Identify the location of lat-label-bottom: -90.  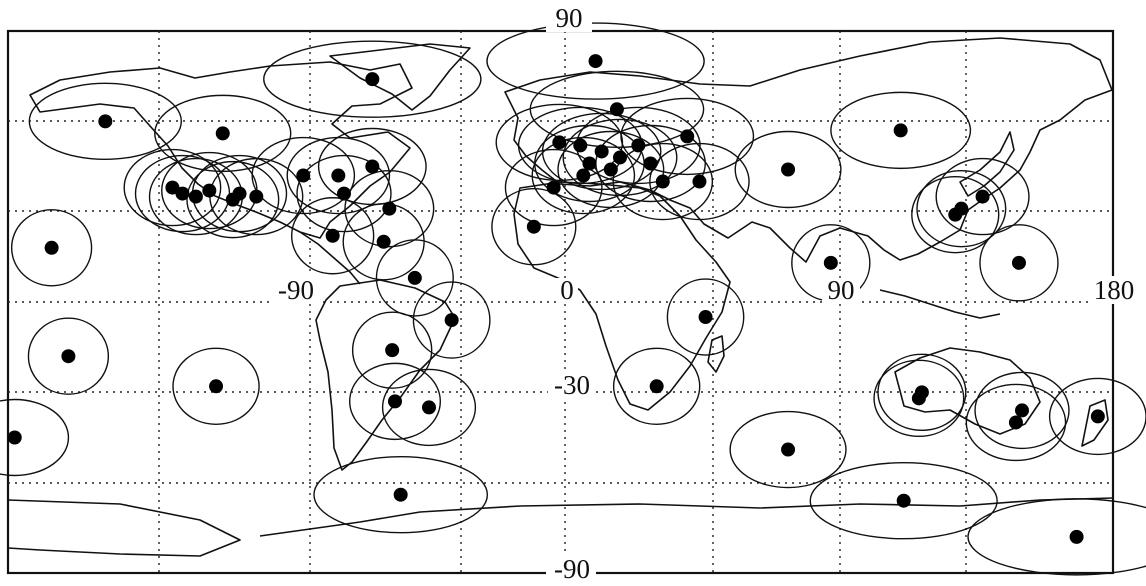
(572, 569).